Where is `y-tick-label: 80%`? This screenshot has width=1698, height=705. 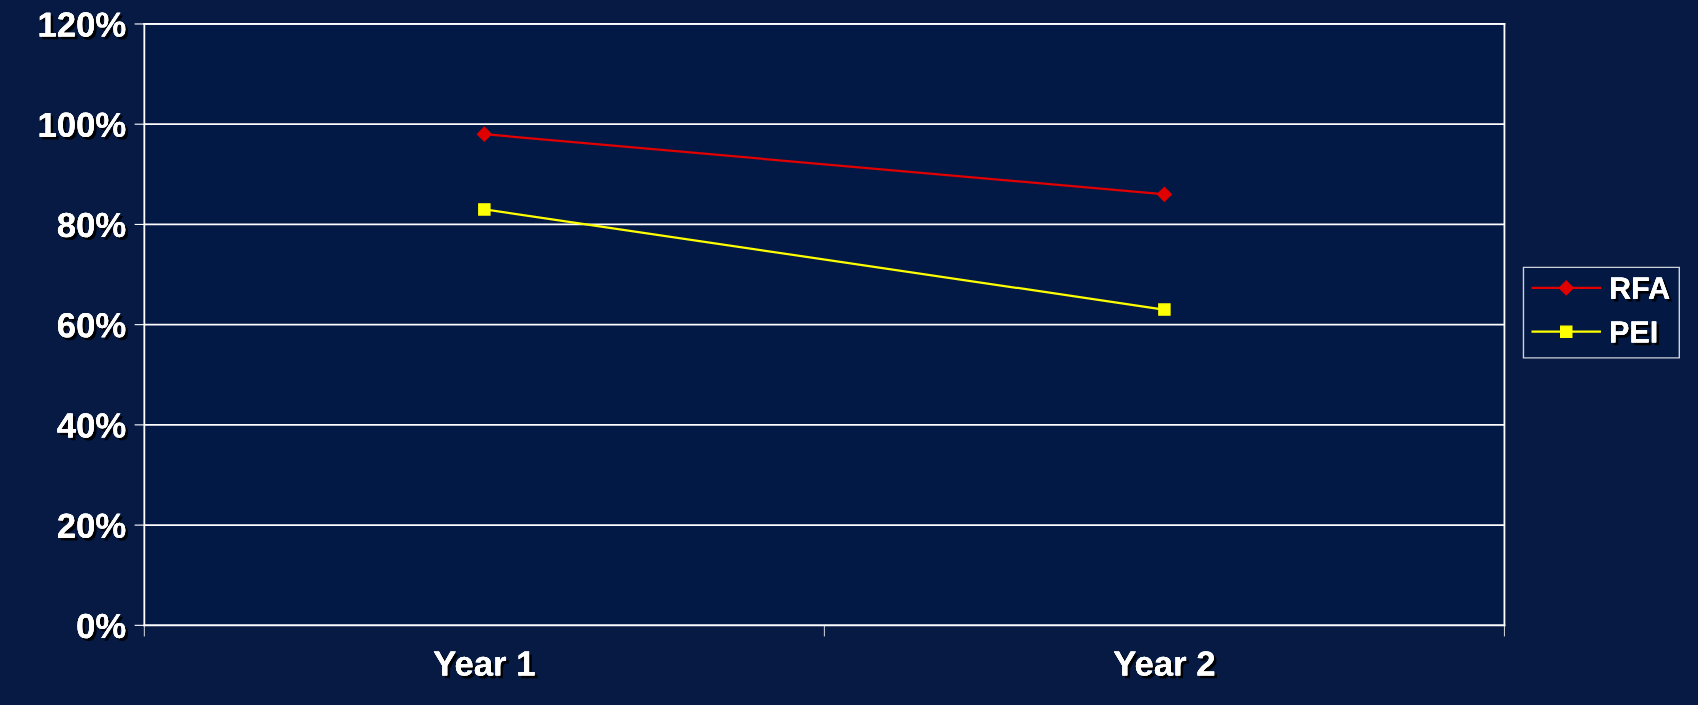
y-tick-label: 80% is located at coordinates (93, 226).